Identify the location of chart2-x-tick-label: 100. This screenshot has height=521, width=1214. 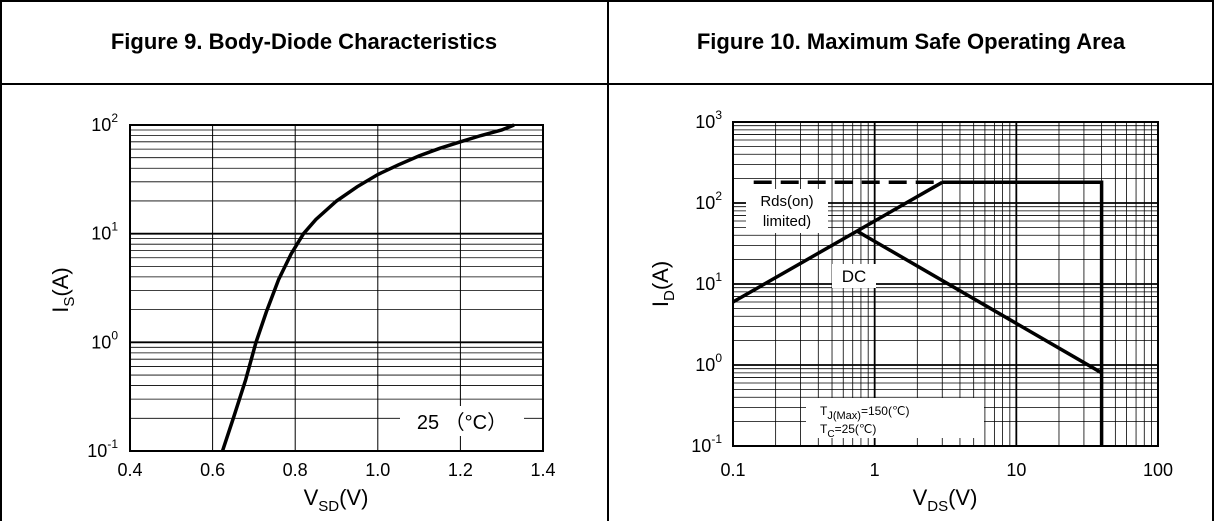
(1158, 470).